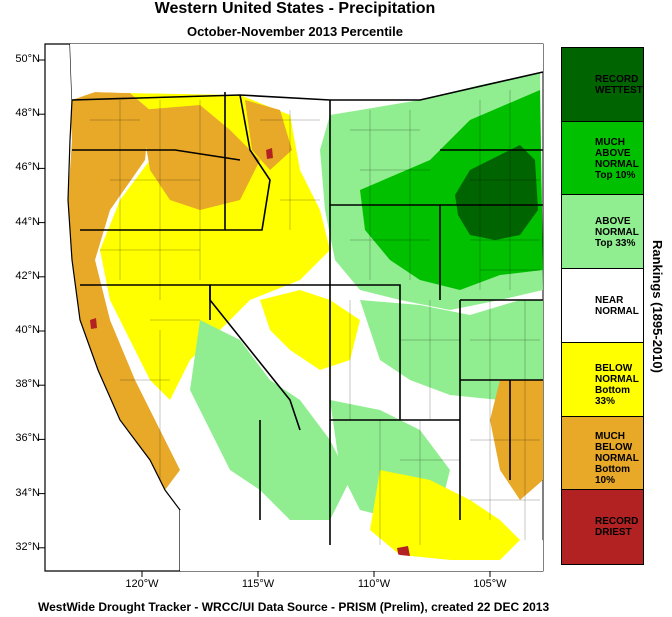 The width and height of the screenshot is (672, 617). Describe the element at coordinates (27, 59) in the screenshot. I see `lat-tick-label: 50°N` at that location.